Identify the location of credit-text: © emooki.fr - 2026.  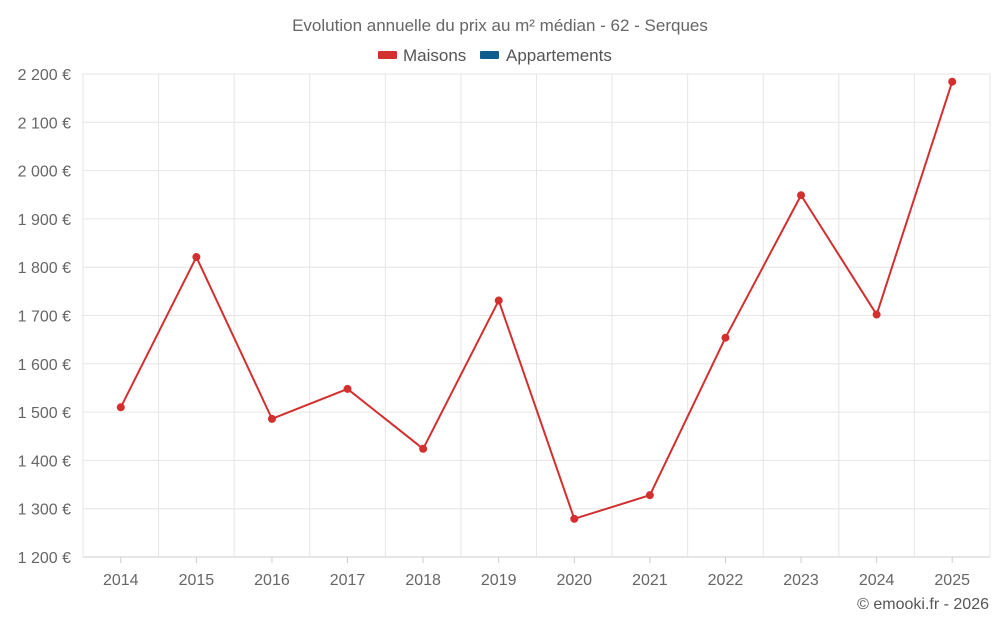
(923, 604).